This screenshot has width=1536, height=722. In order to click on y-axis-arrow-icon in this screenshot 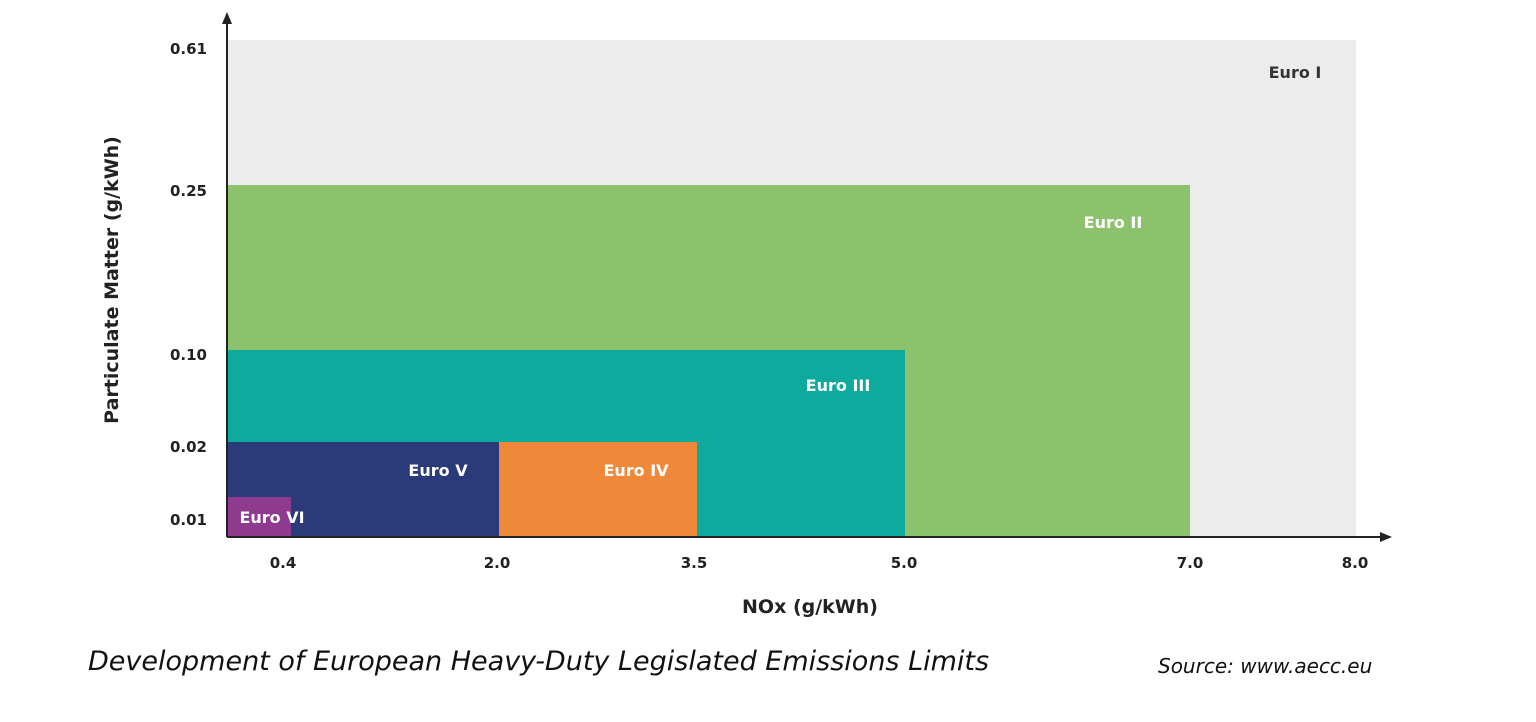, I will do `click(227, 18)`.